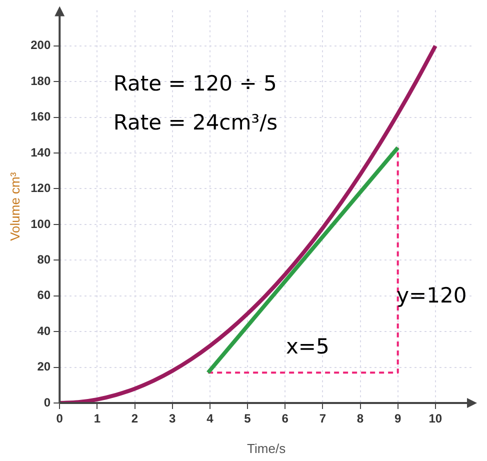 The image size is (487, 461). Describe the element at coordinates (435, 419) in the screenshot. I see `x-tick-label: 10` at that location.